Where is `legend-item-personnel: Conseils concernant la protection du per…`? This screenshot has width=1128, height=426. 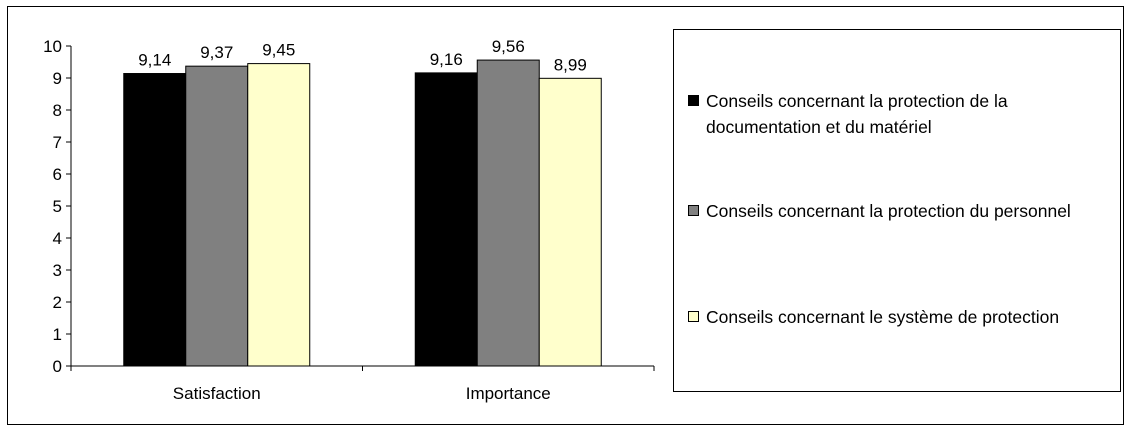
legend-item-personnel: Conseils concernant la protection du per… is located at coordinates (898, 211).